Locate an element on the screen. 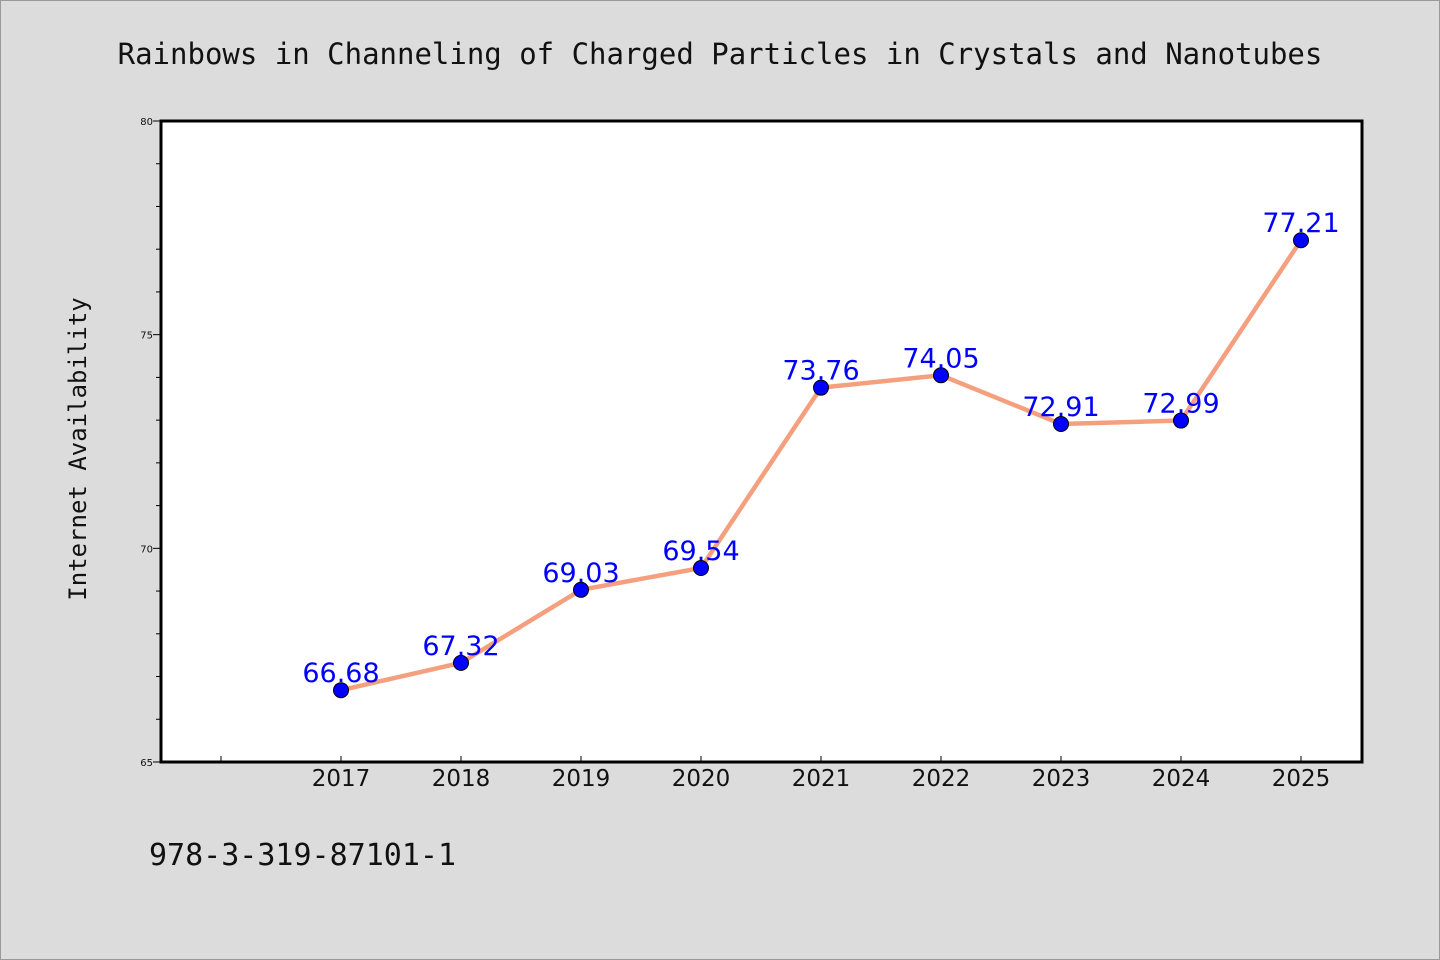 Image resolution: width=1440 pixels, height=960 pixels. y-tick-label: 65 is located at coordinates (146, 763).